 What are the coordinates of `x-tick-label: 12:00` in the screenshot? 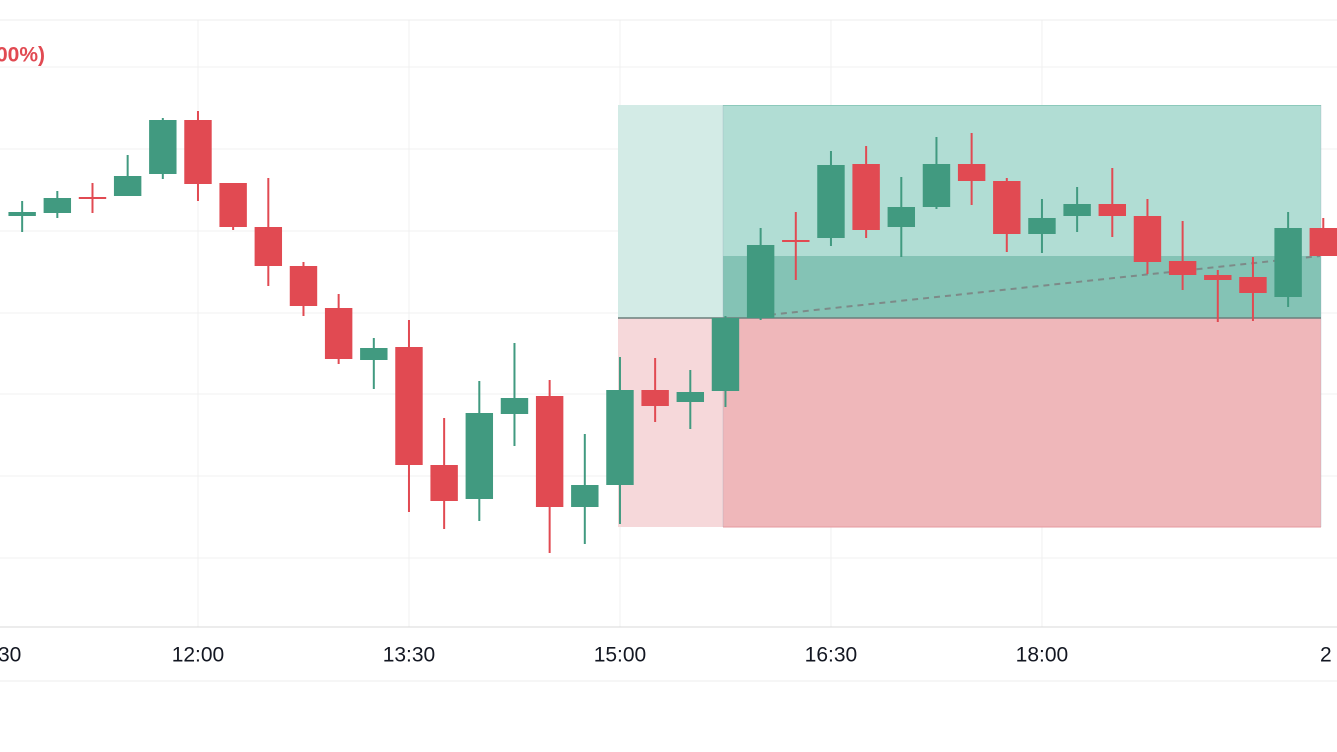 It's located at (198, 655).